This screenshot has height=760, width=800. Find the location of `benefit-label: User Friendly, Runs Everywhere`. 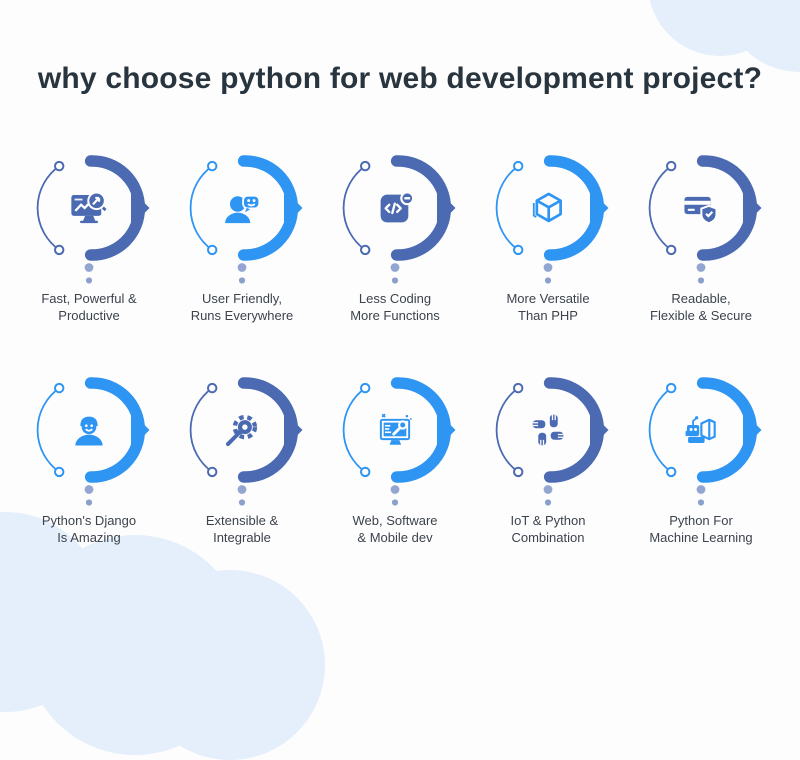

benefit-label: User Friendly, Runs Everywhere is located at coordinates (242, 307).